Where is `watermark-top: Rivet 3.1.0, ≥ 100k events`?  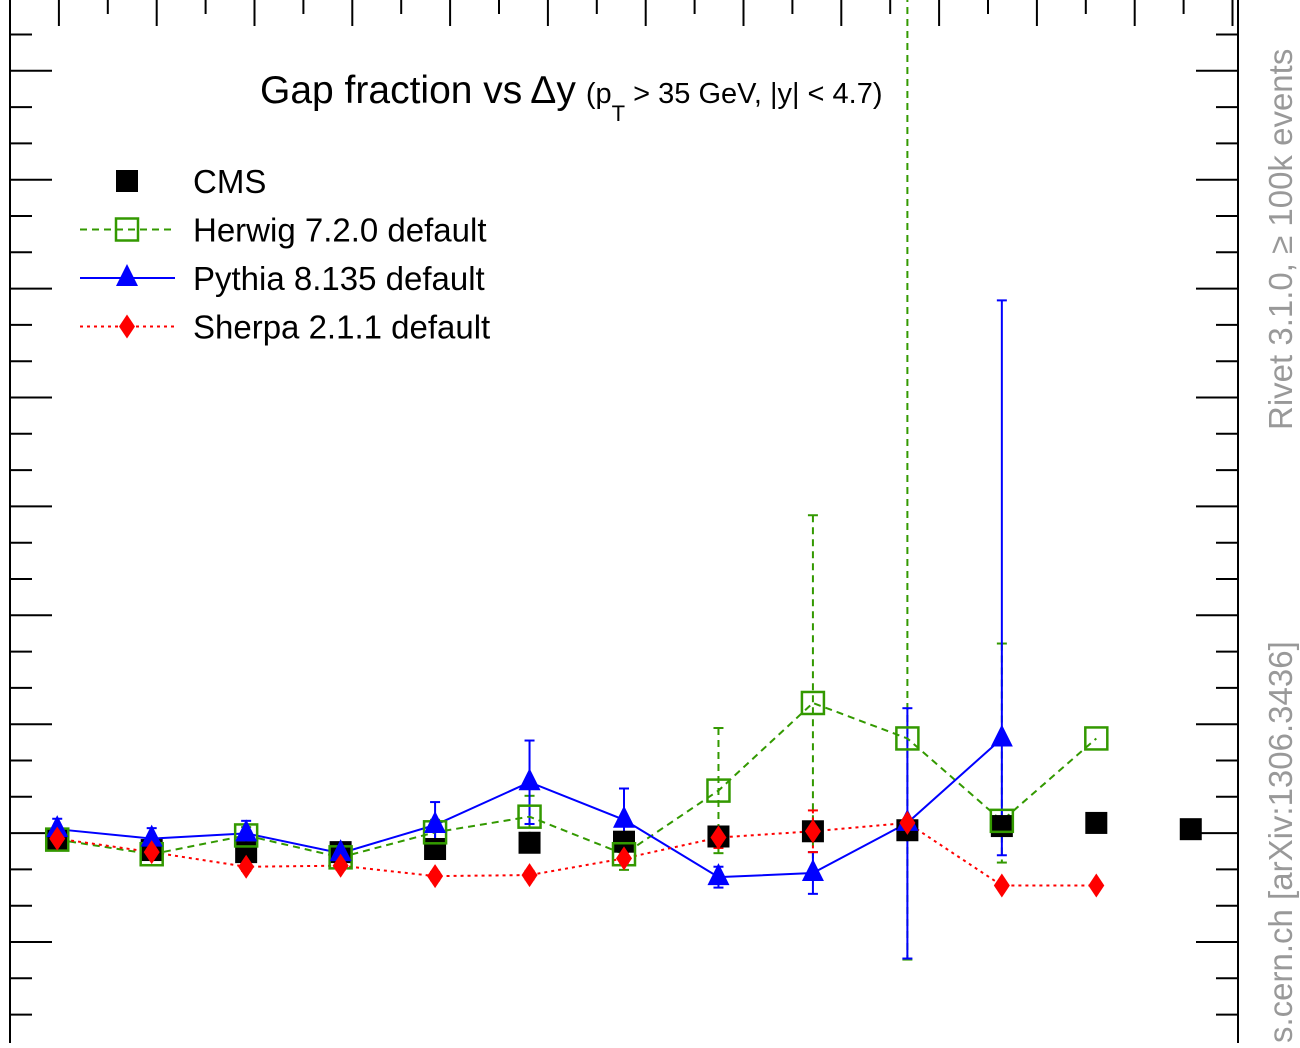
watermark-top: Rivet 3.1.0, ≥ 100k events is located at coordinates (1280, 239).